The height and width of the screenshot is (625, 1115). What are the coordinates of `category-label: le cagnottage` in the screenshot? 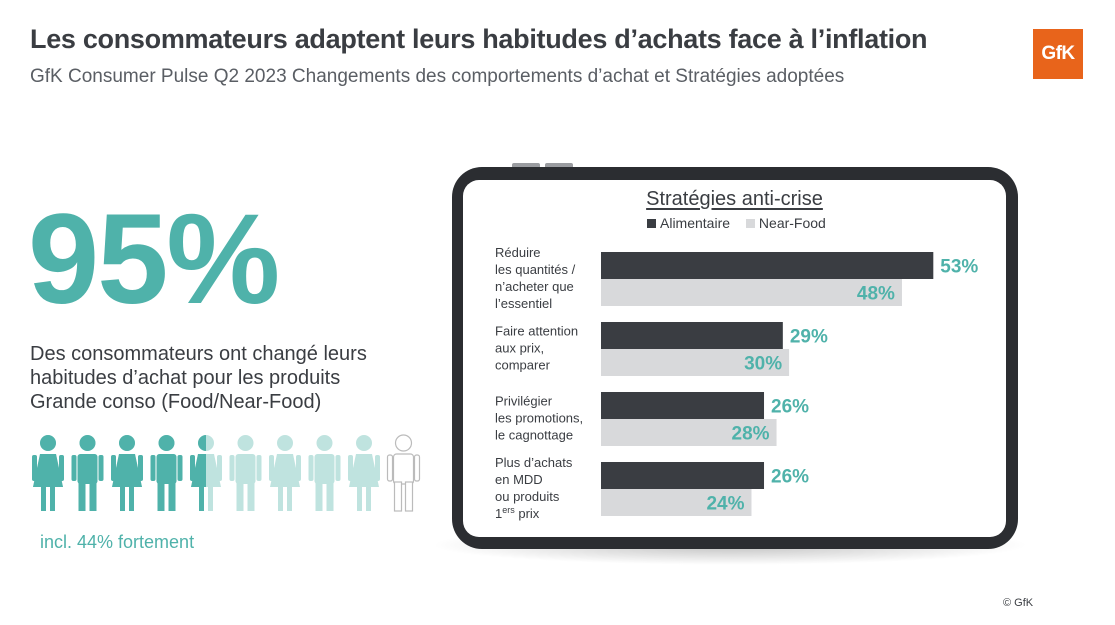 It's located at (534, 435).